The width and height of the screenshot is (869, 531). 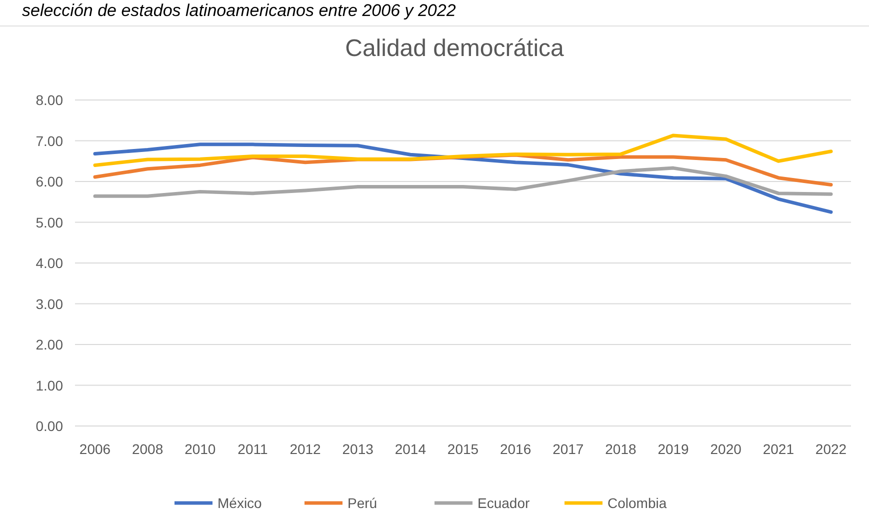 I want to click on x-tick-label: 2018, so click(x=620, y=449).